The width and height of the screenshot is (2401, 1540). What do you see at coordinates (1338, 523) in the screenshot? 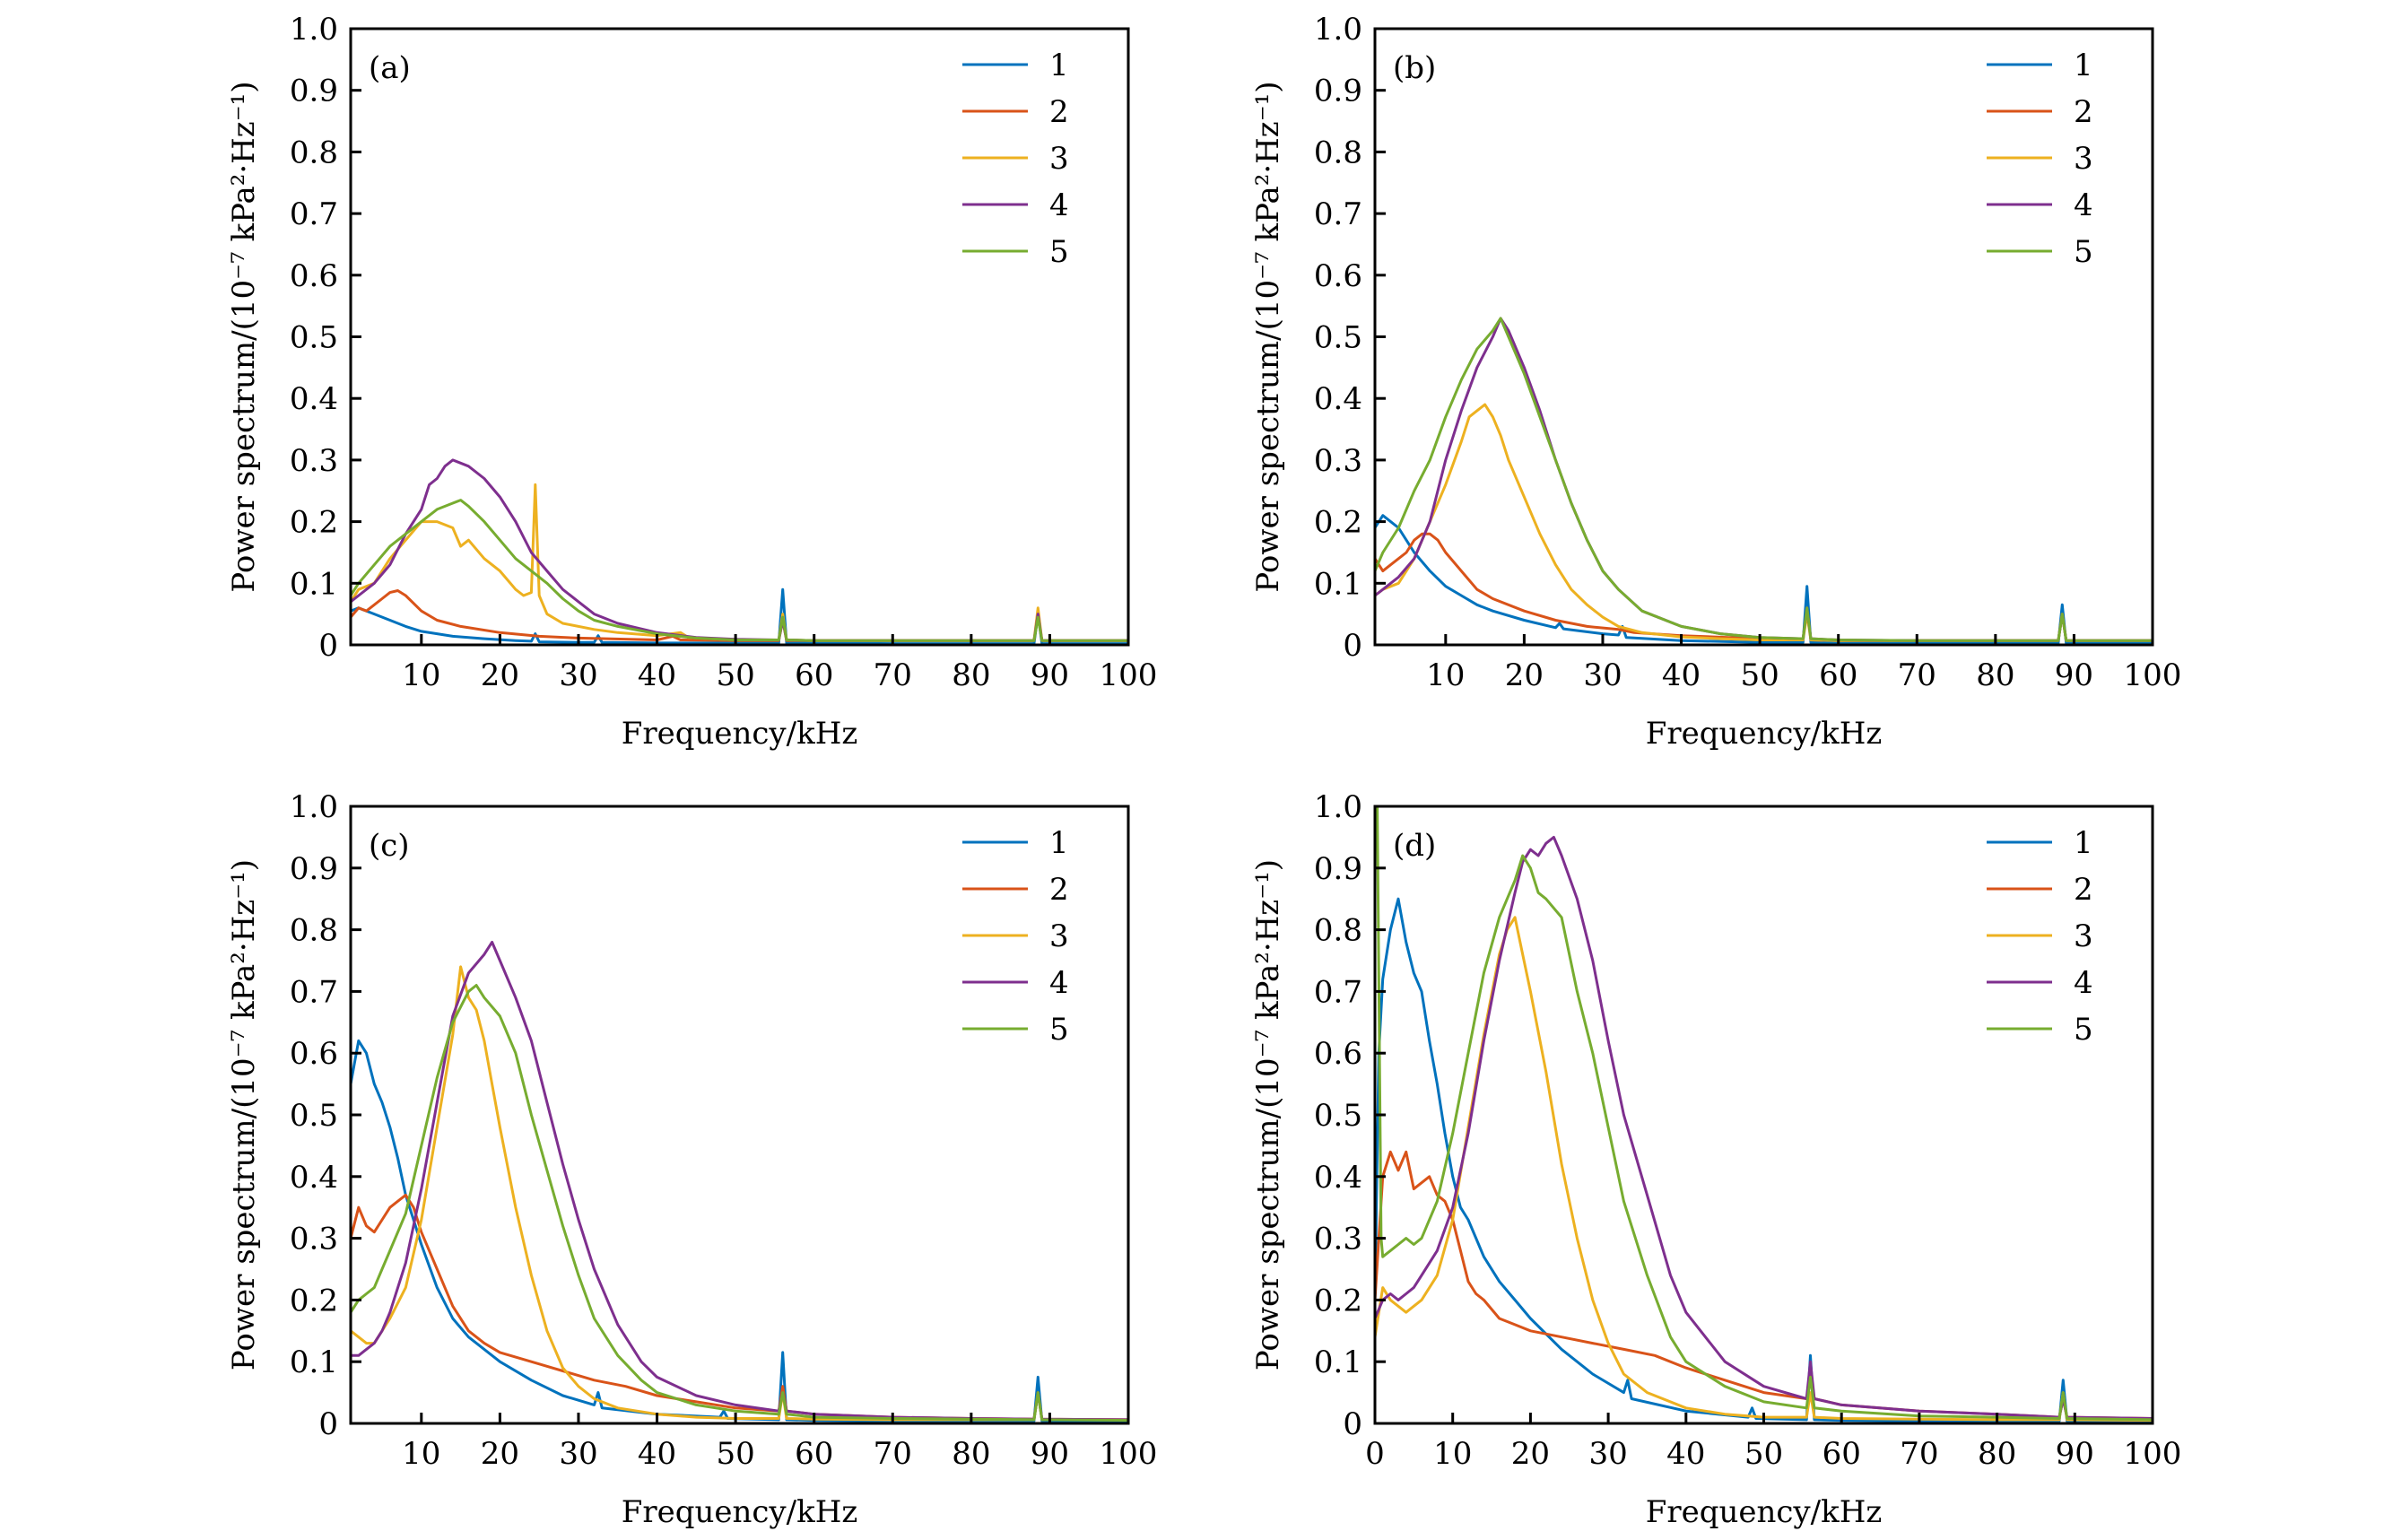
I see `y-tick-label: 0.2` at bounding box center [1338, 523].